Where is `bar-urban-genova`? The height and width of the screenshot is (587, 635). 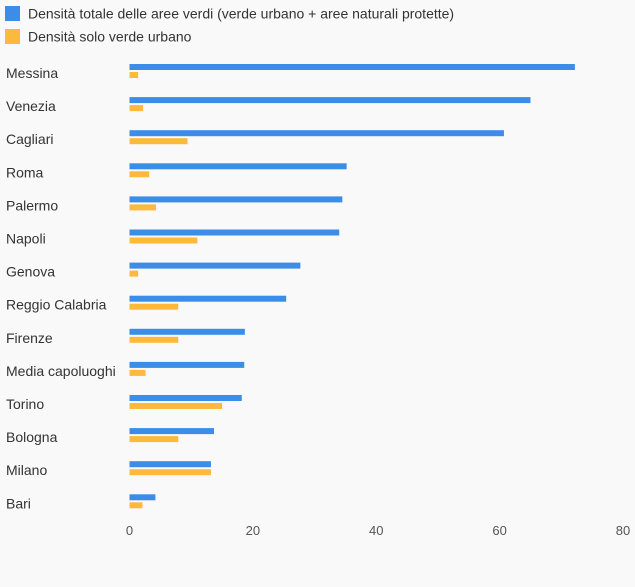 bar-urban-genova is located at coordinates (134, 273).